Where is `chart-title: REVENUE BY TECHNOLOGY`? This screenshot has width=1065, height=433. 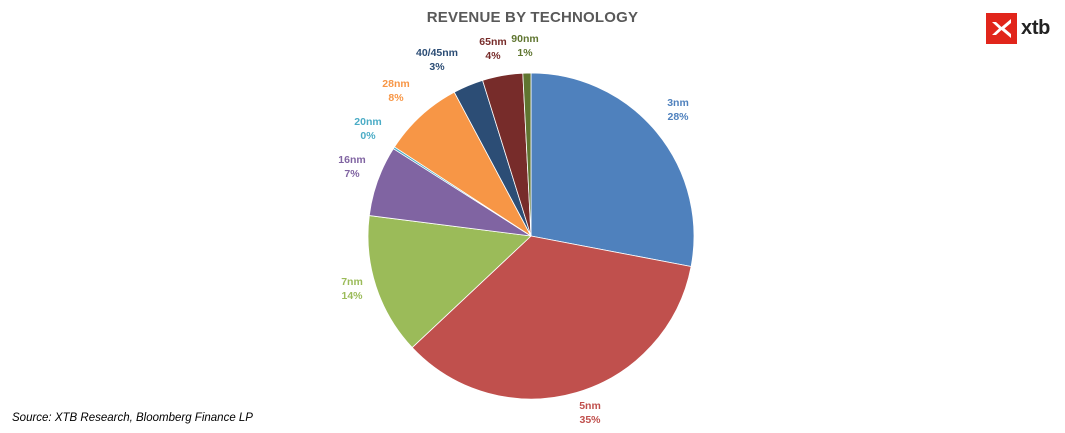
chart-title: REVENUE BY TECHNOLOGY is located at coordinates (532, 17).